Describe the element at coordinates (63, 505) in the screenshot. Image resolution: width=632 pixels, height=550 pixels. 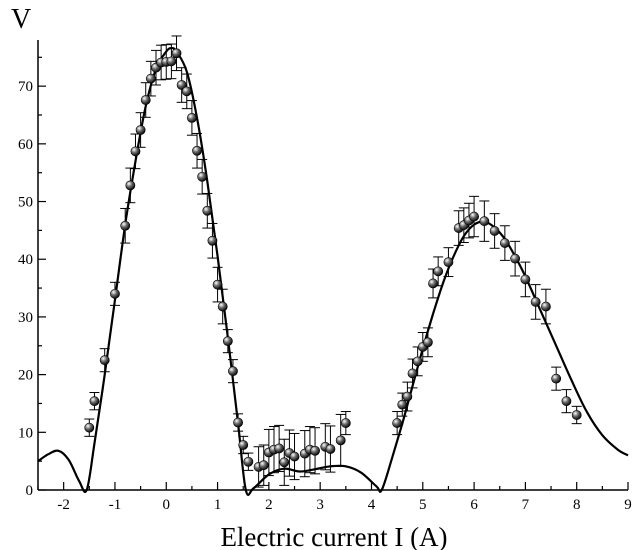
I see `x-tick-label: -2` at that location.